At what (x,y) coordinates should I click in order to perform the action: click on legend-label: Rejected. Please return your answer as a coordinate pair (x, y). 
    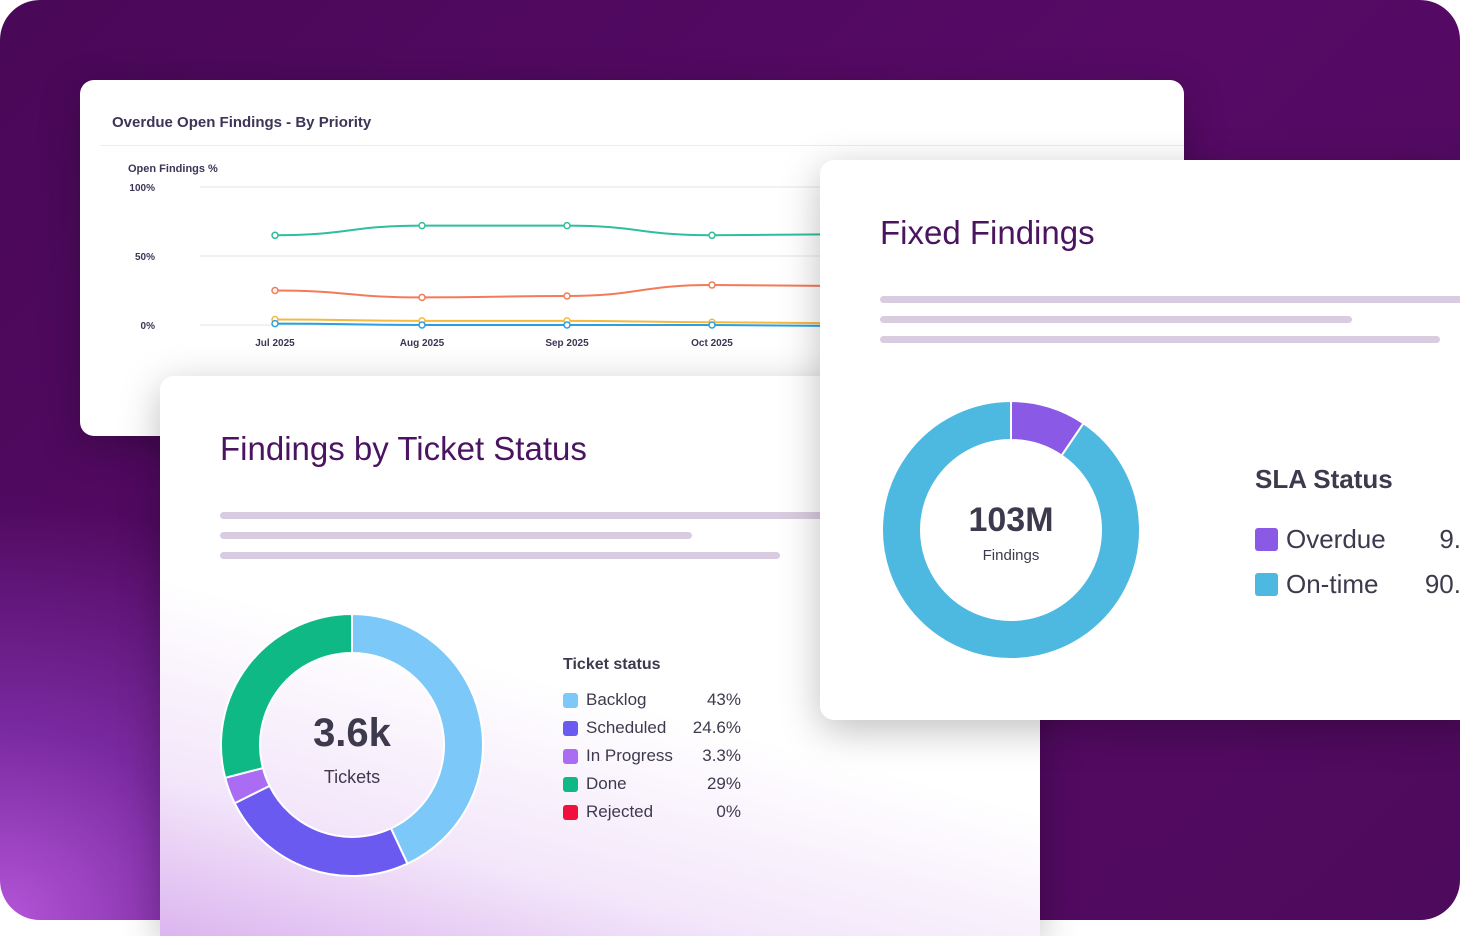
    Looking at the image, I should click on (620, 811).